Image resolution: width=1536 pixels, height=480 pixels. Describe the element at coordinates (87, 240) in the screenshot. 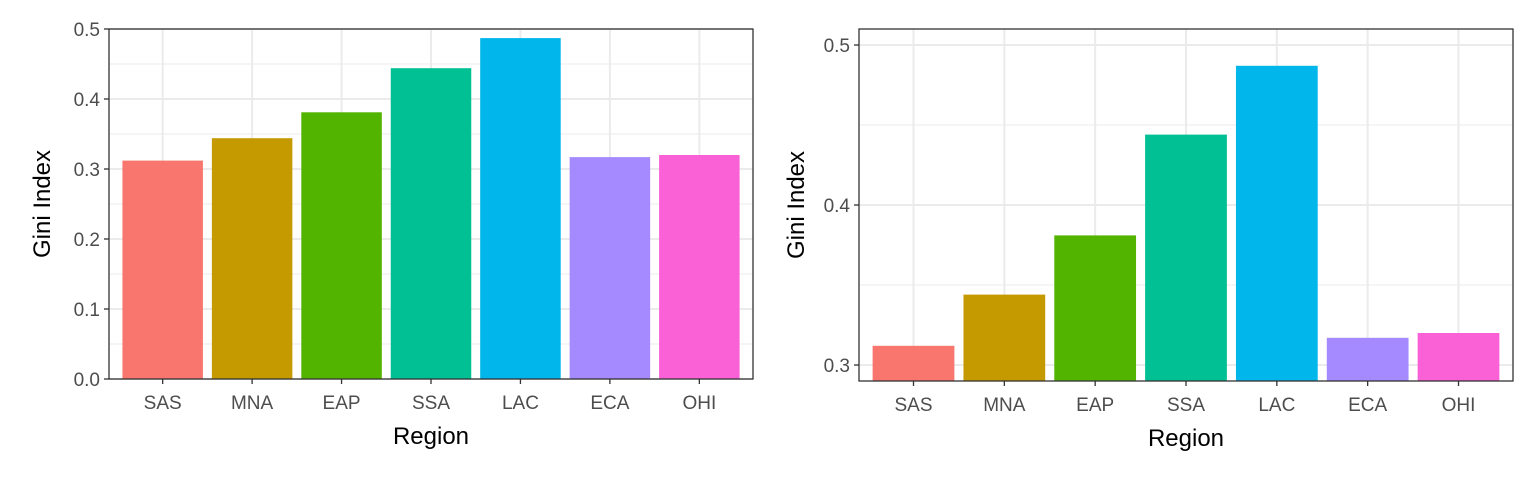

I see `y-tick-label: 0.2` at that location.